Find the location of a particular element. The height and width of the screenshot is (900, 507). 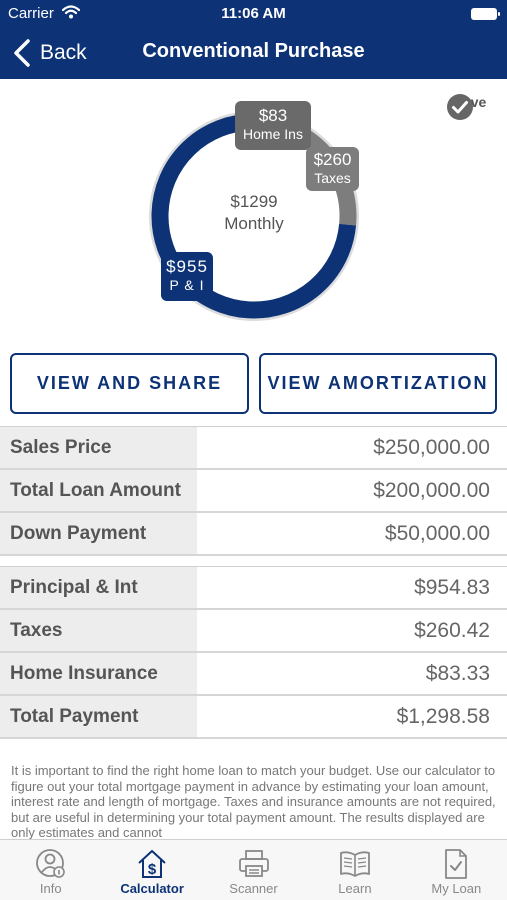

tab-calculator: $ Calculator is located at coordinates (151, 870).